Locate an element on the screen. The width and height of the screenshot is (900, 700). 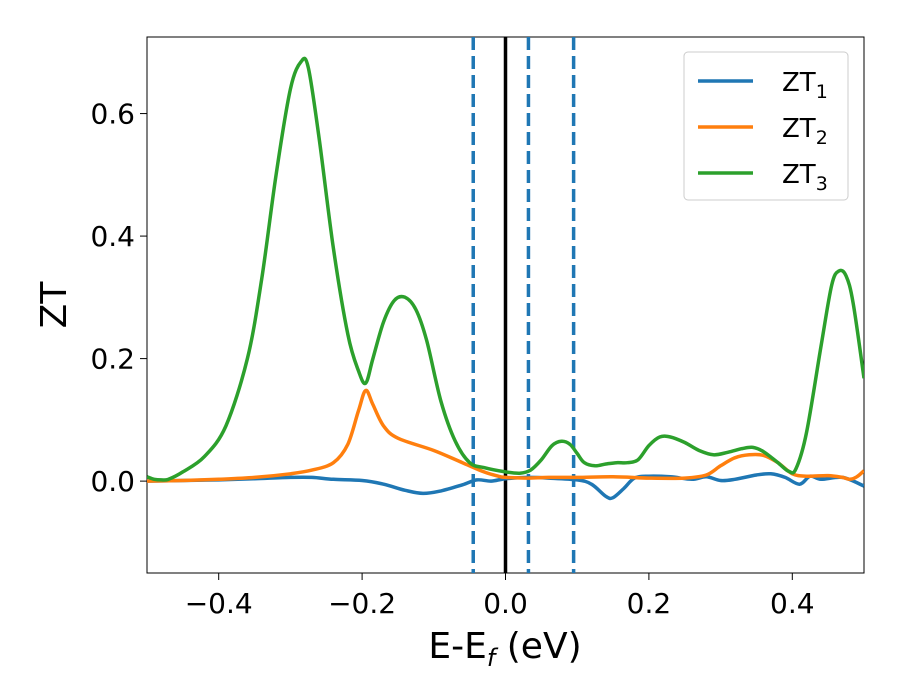
y-tick-label: 0.6 is located at coordinates (112, 114).